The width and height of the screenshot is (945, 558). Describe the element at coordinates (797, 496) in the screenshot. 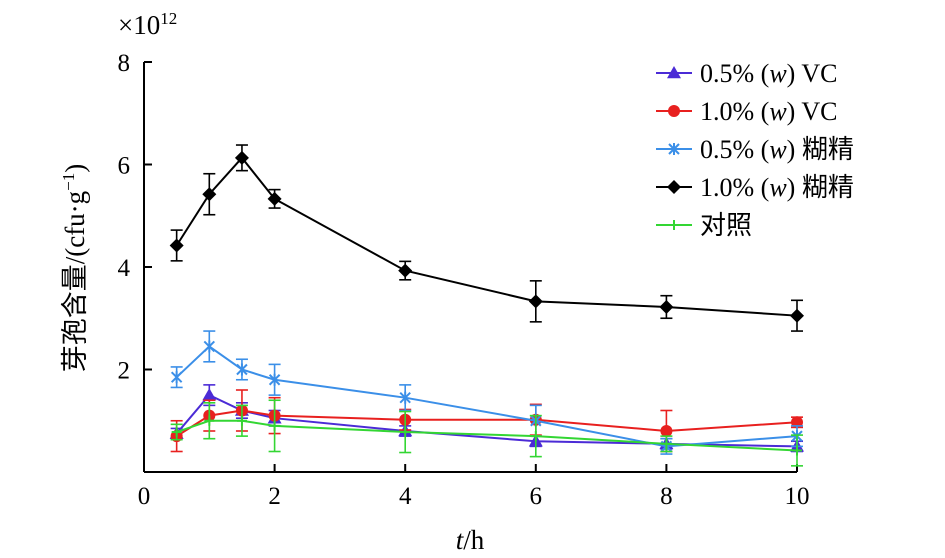

I see `x-tick-label: 10` at that location.